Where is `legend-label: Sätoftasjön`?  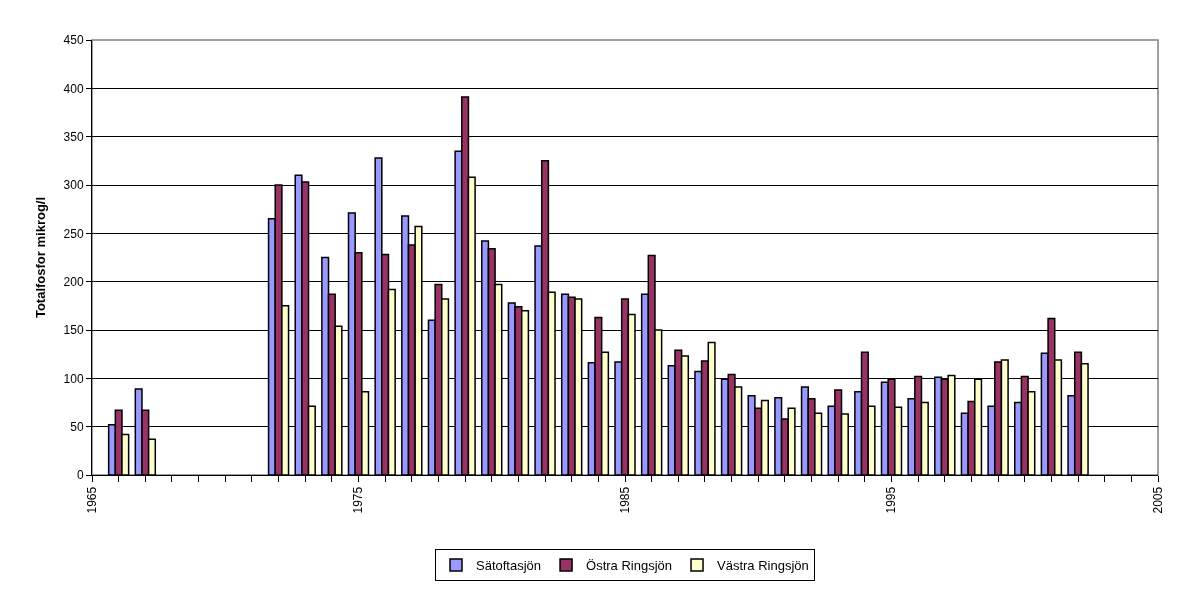 legend-label: Sätoftasjön is located at coordinates (509, 565).